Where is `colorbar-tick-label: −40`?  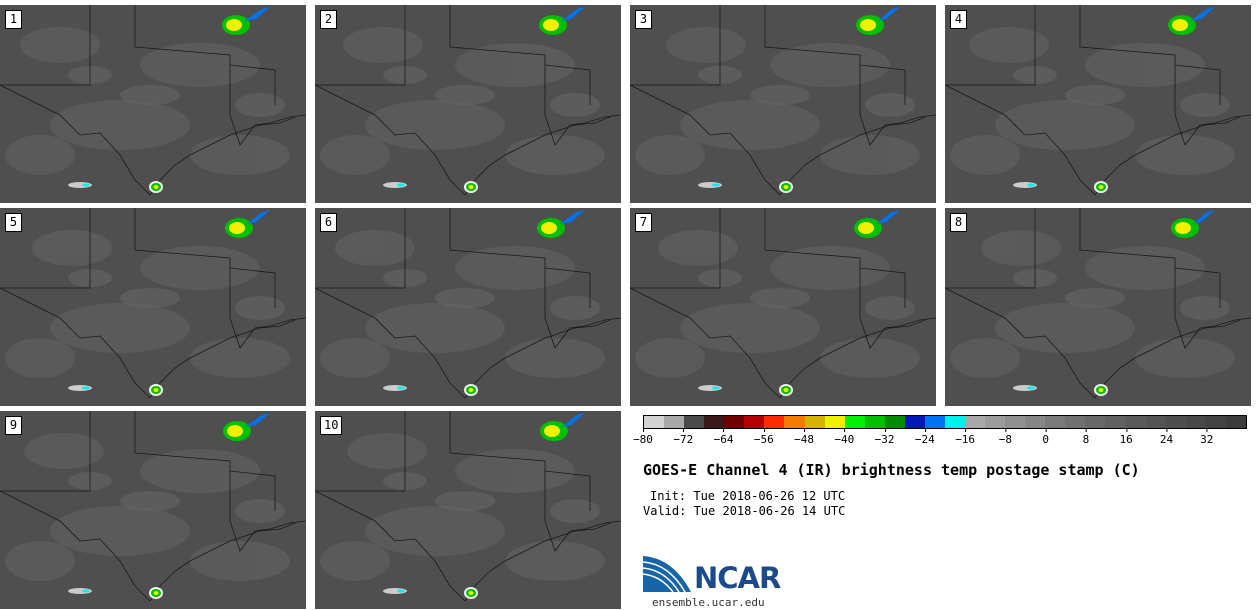
colorbar-tick-label: −40 is located at coordinates (844, 437).